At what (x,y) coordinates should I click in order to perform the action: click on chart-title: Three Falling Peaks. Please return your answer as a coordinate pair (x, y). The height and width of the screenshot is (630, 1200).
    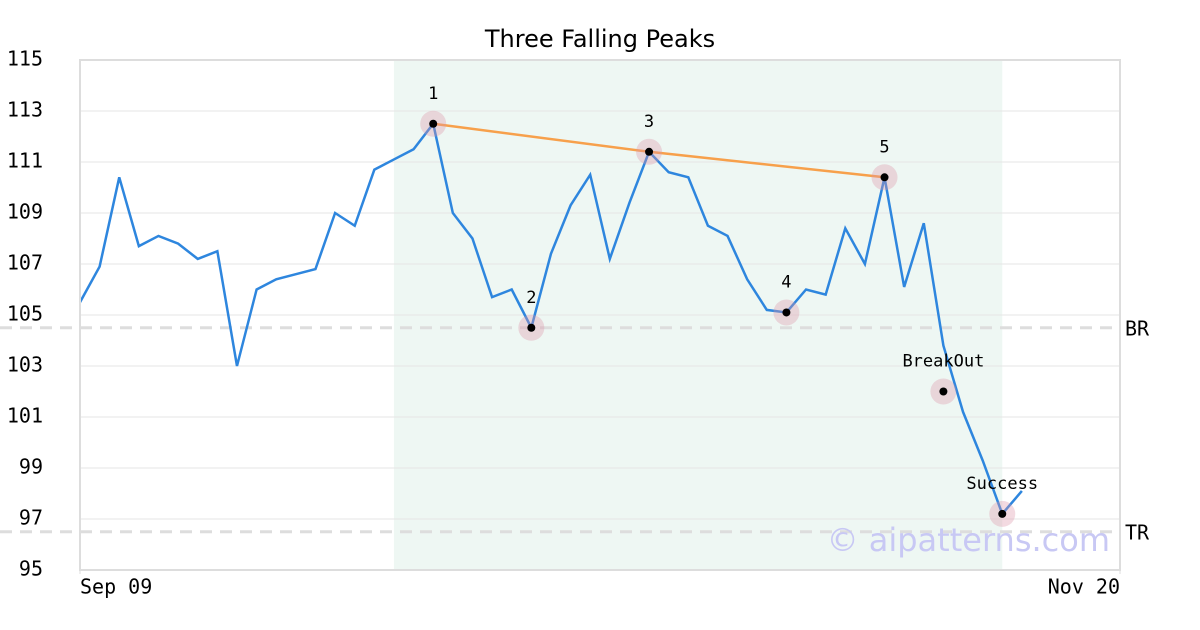
    Looking at the image, I should click on (599, 39).